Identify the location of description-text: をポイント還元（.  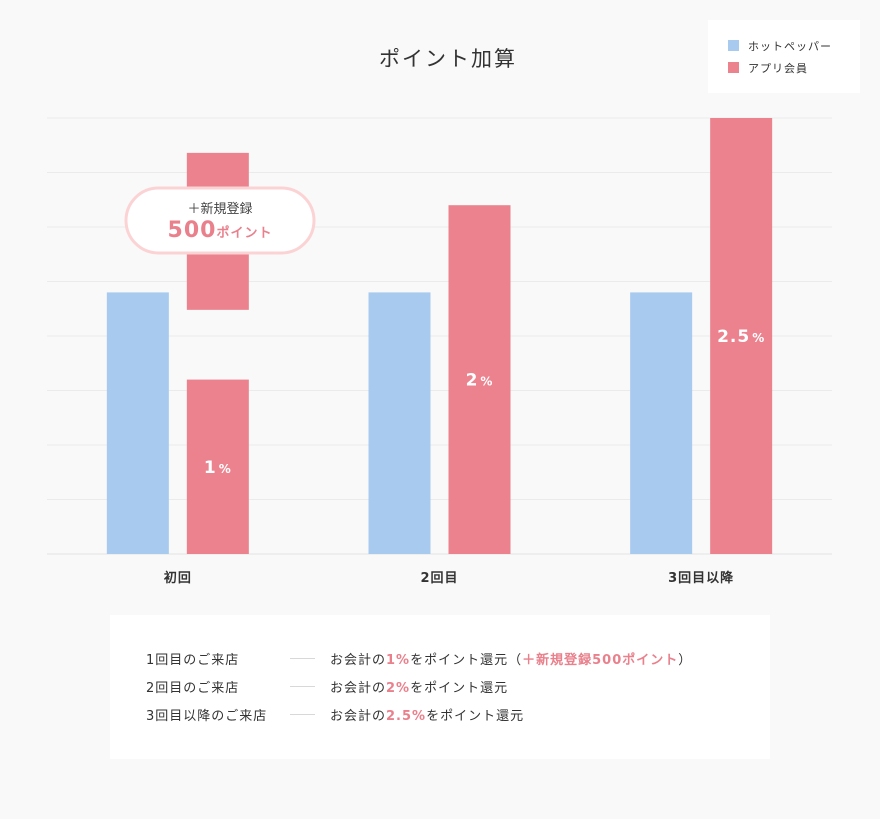
(466, 660).